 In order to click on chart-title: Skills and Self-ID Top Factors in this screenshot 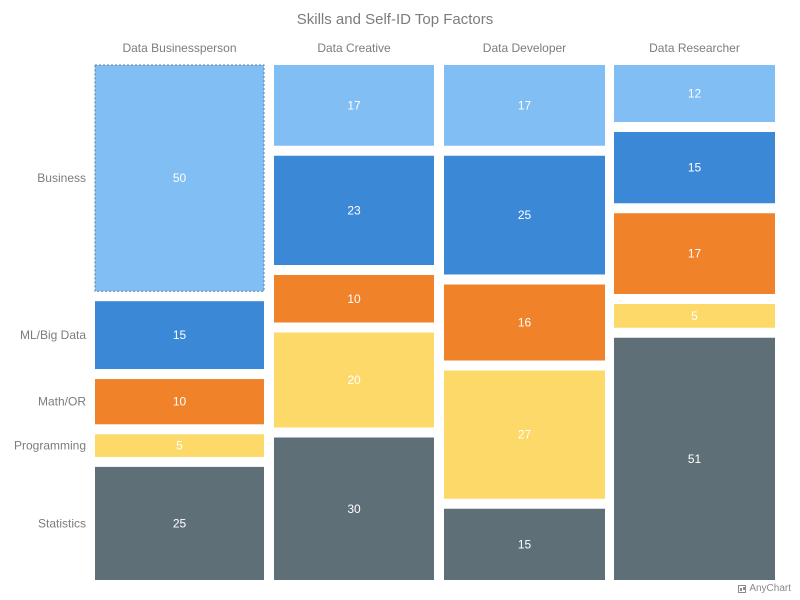, I will do `click(395, 19)`.